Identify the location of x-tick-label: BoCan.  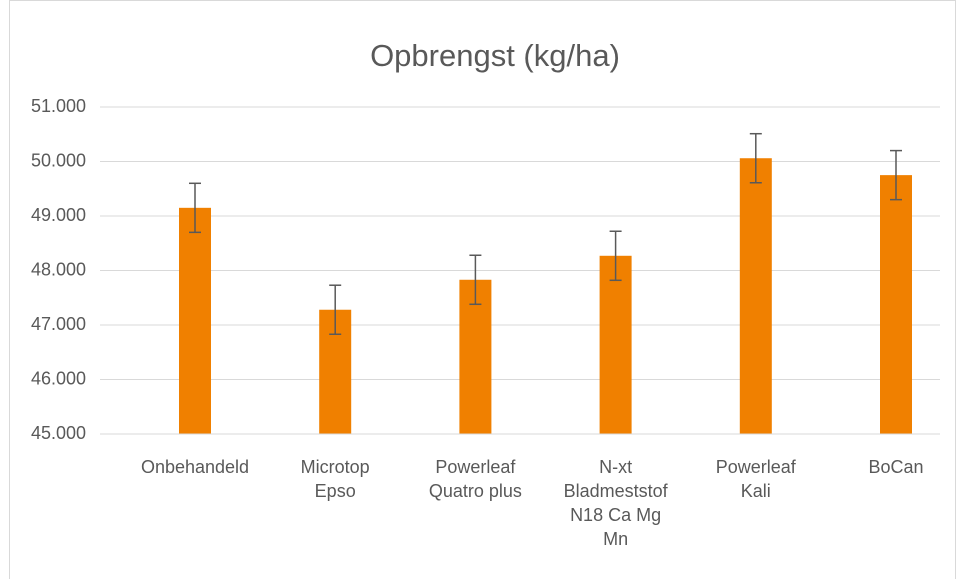
(895, 467).